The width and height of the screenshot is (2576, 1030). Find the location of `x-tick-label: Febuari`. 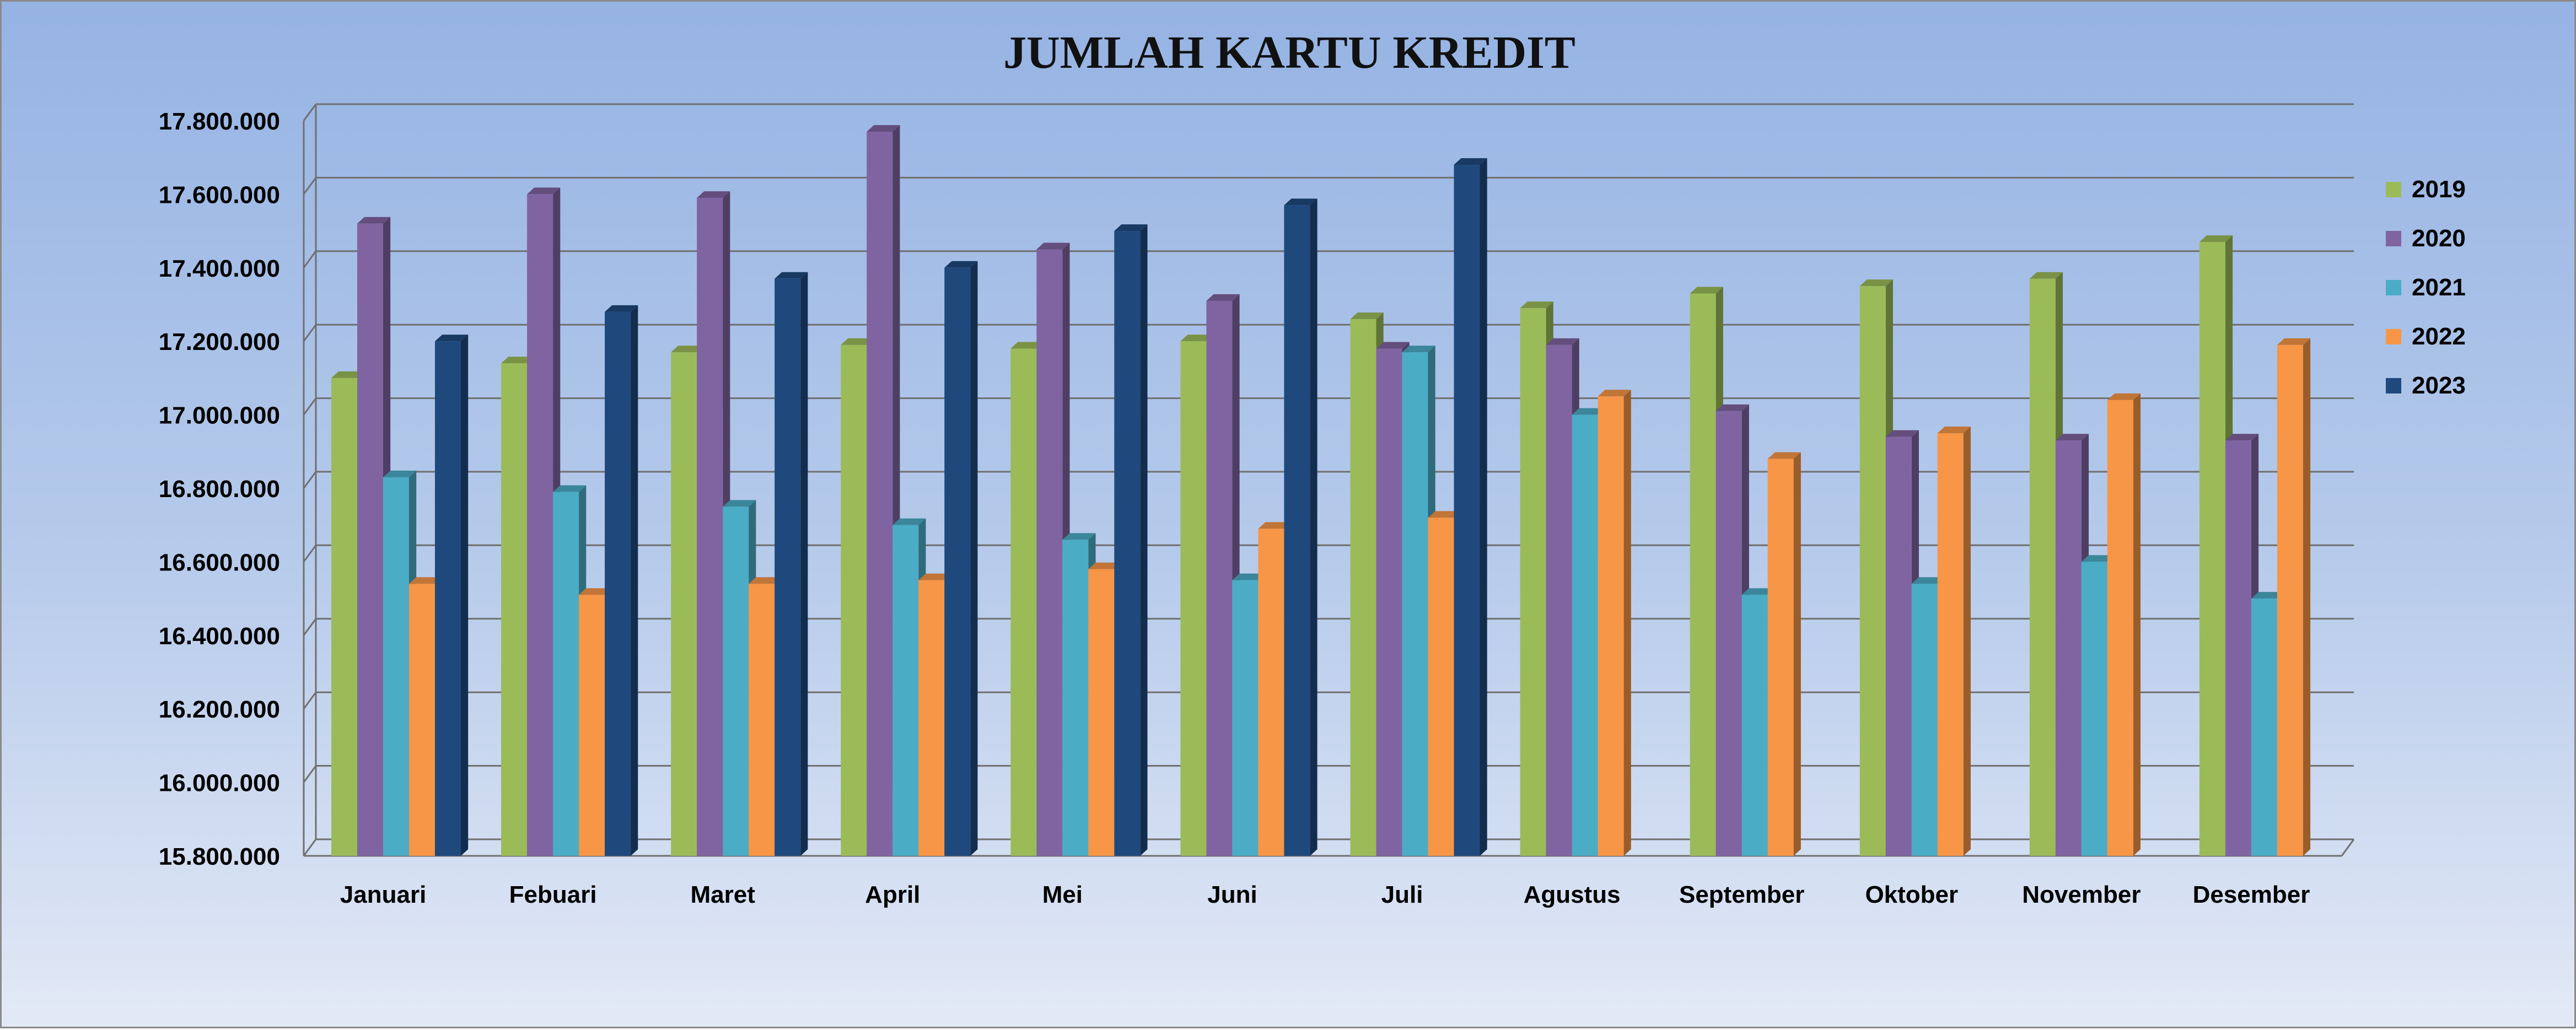

x-tick-label: Febuari is located at coordinates (553, 895).